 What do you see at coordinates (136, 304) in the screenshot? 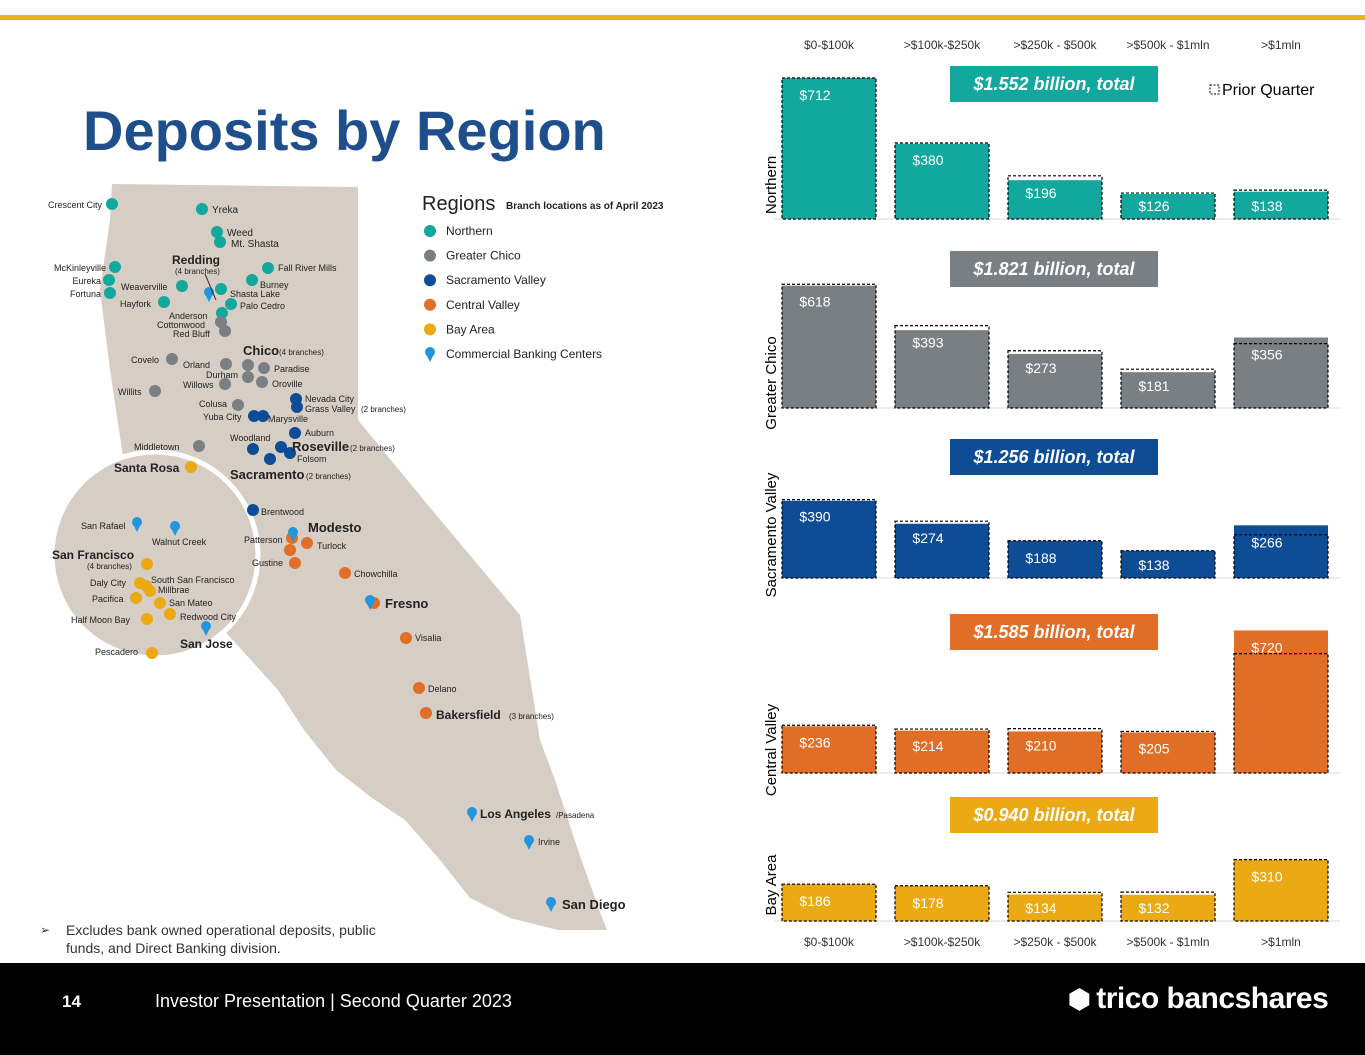
I see `city-label: Hayfork` at bounding box center [136, 304].